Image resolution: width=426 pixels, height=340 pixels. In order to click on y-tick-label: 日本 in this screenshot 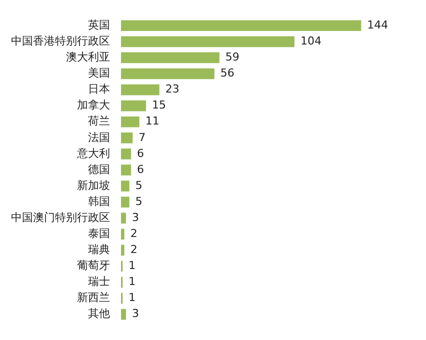, I will do `click(99, 89)`.